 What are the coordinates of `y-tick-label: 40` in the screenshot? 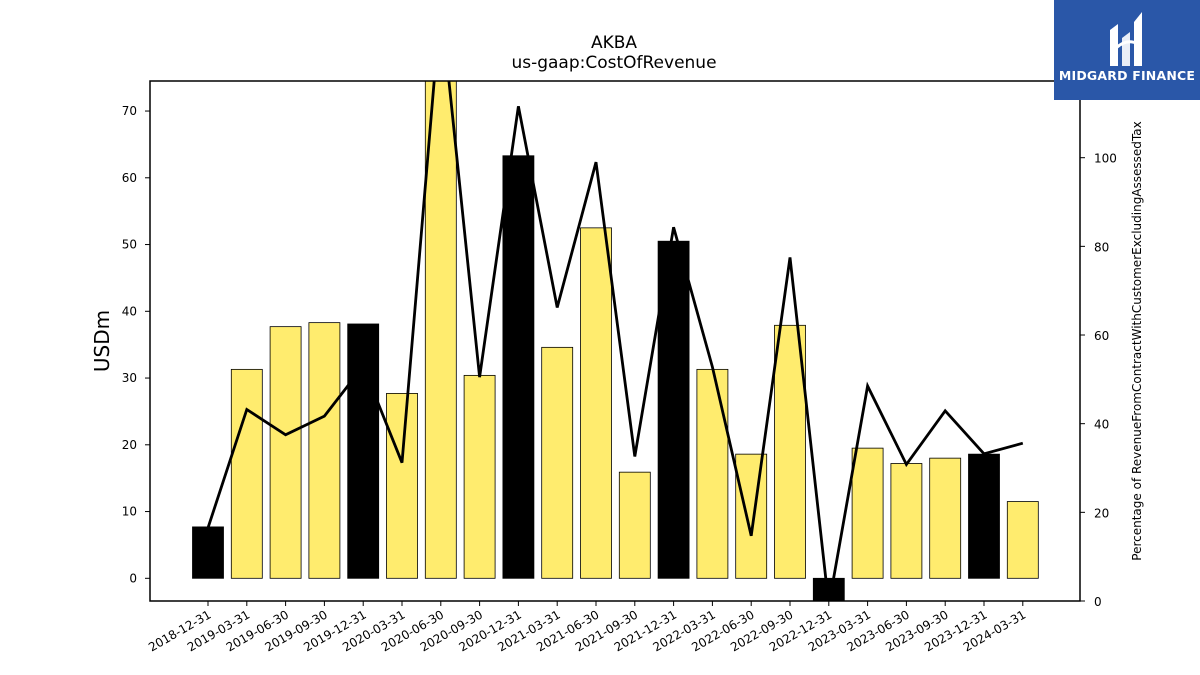 It's located at (129, 311).